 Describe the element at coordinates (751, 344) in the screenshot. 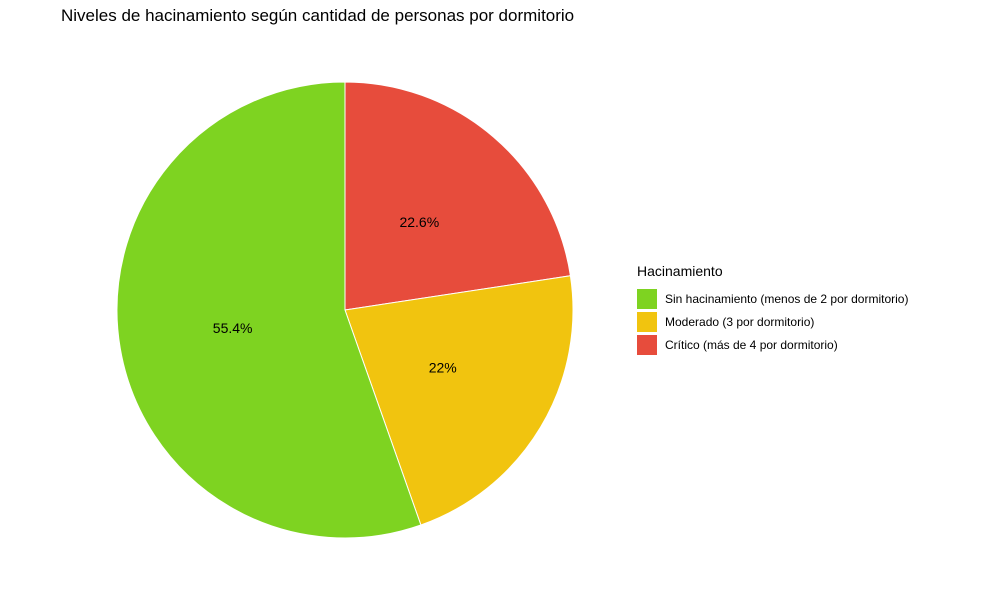

I see `legend-label-critico: Crítico (más de 4 por dormitorio)` at that location.